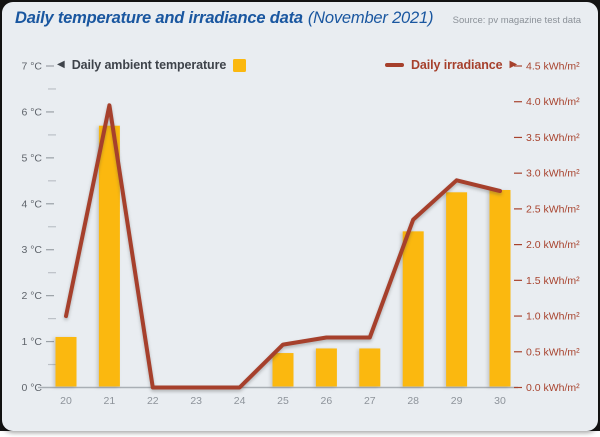 This screenshot has width=600, height=437. What do you see at coordinates (31, 388) in the screenshot?
I see `y-left-tick-label: 0 °C` at bounding box center [31, 388].